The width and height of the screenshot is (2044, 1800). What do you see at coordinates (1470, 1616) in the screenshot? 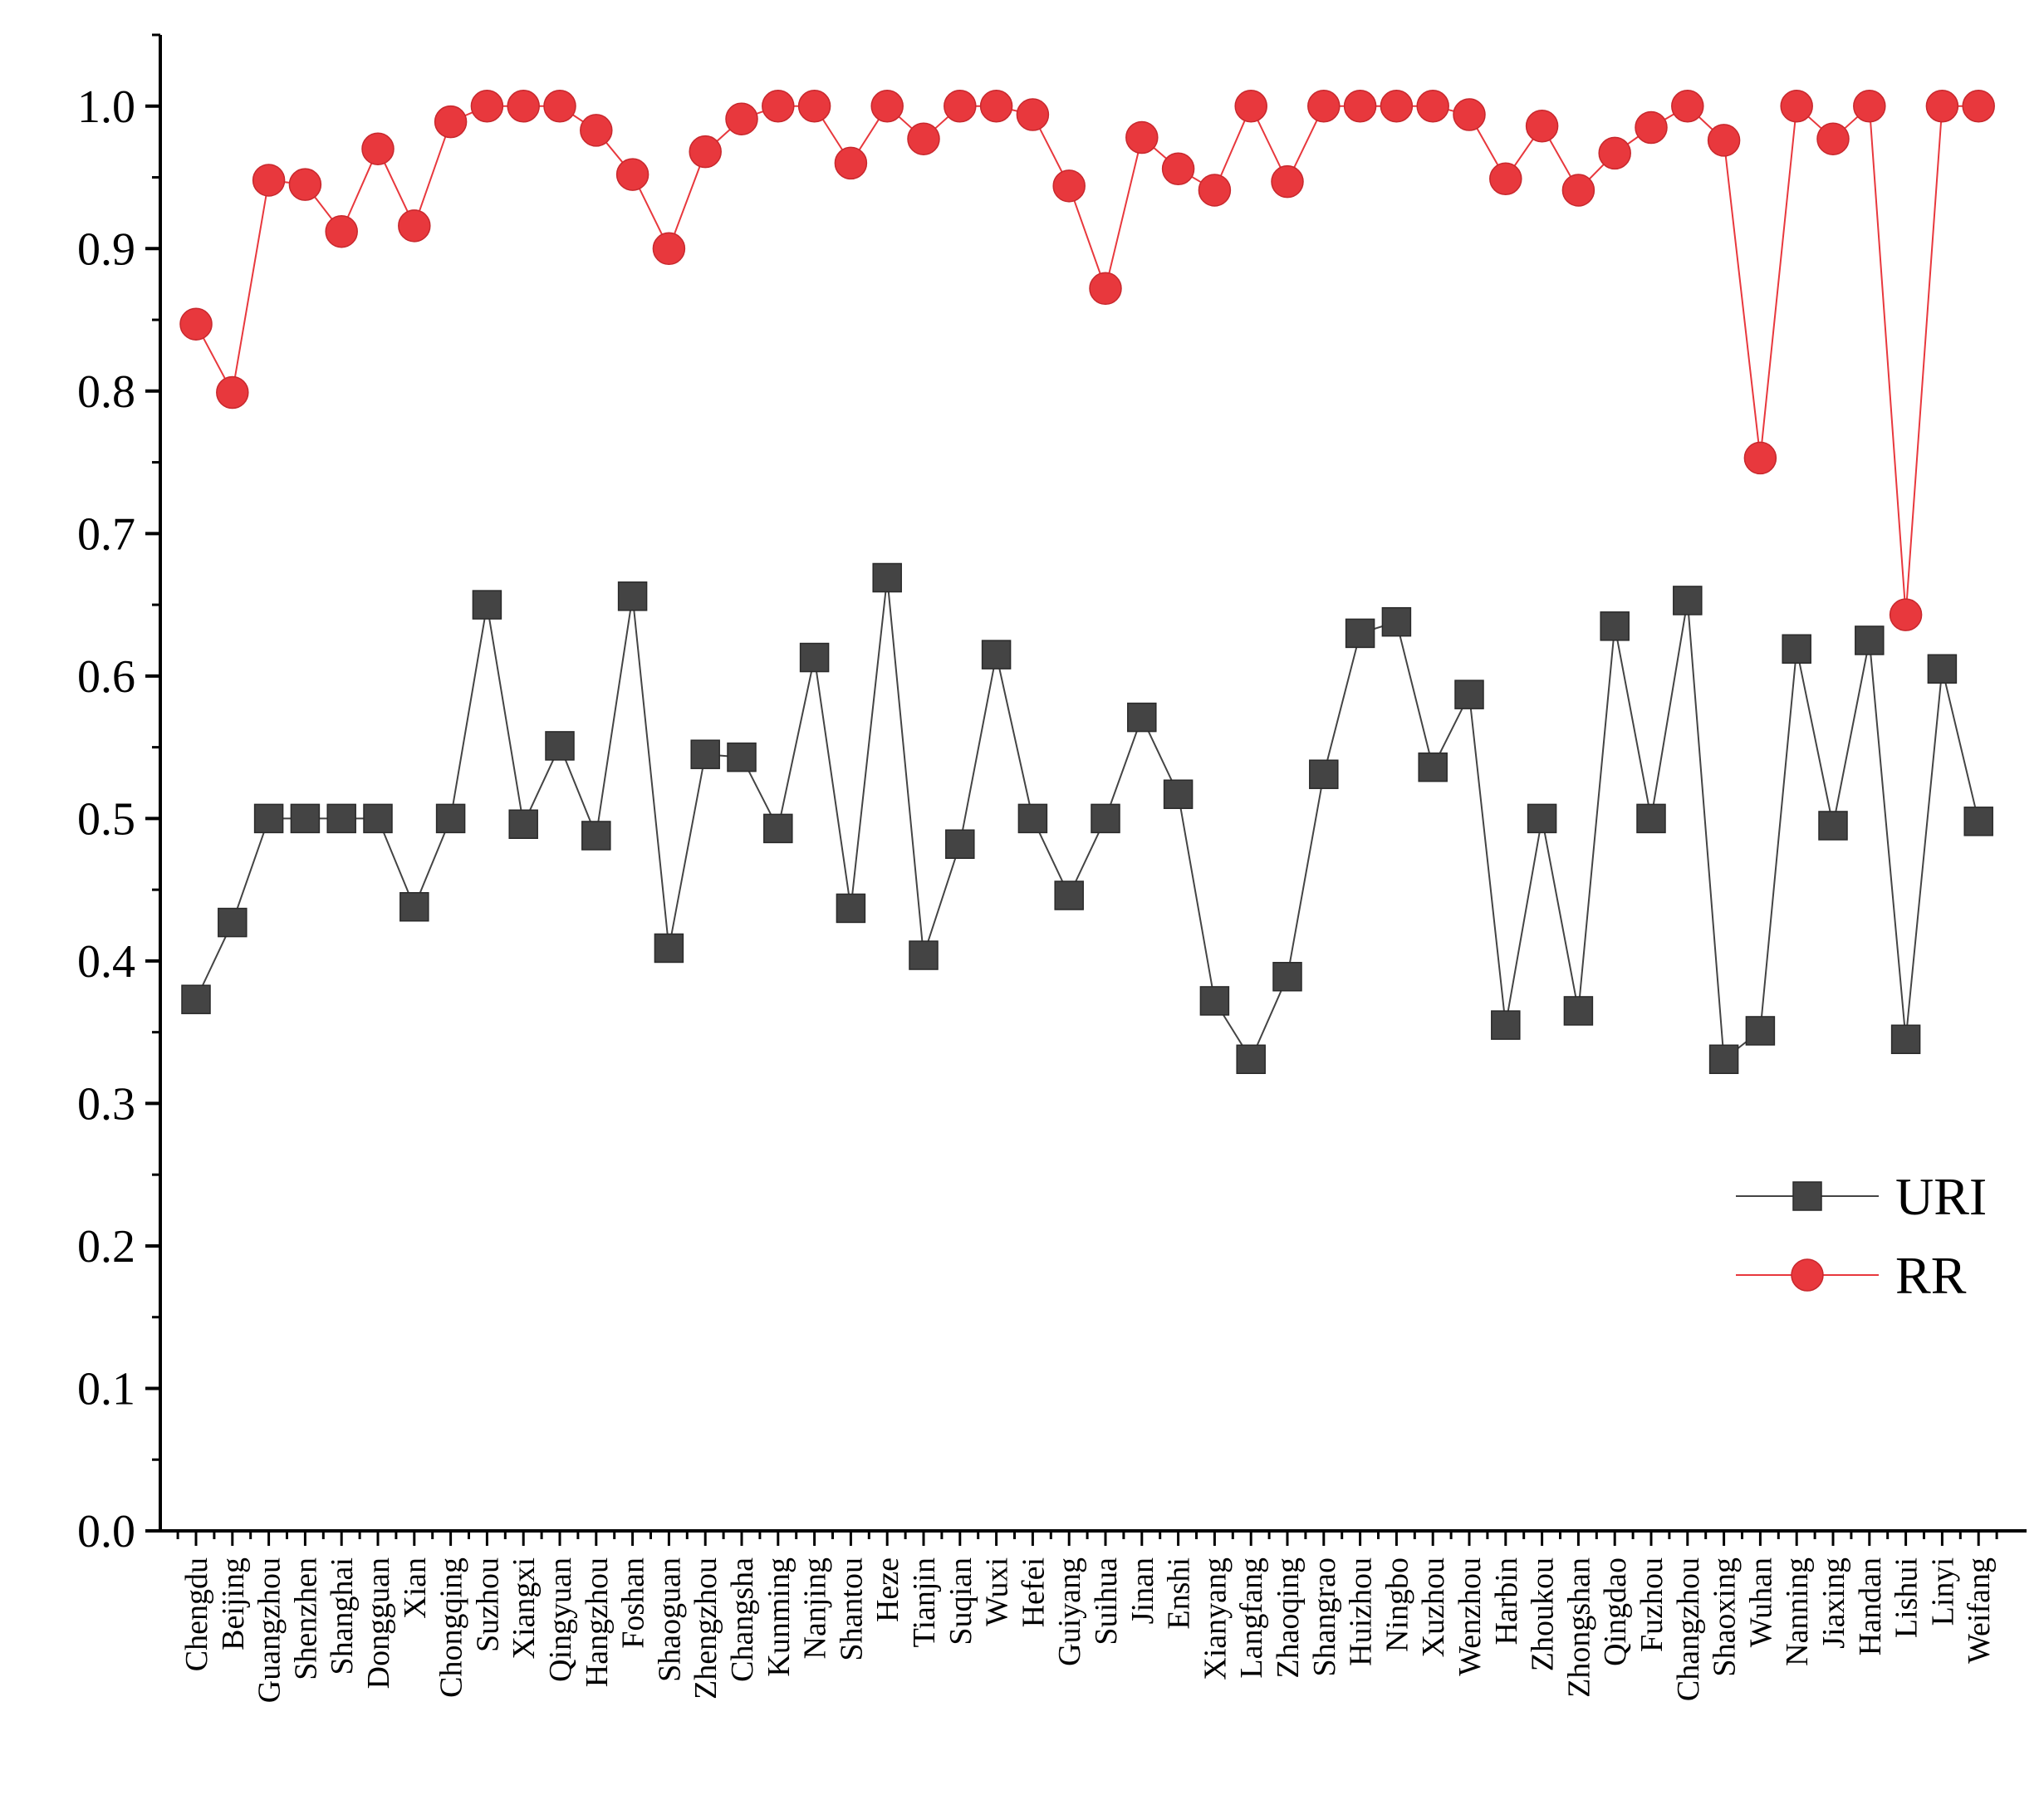
I see `x-tick-label: Wenzhou` at bounding box center [1470, 1616].